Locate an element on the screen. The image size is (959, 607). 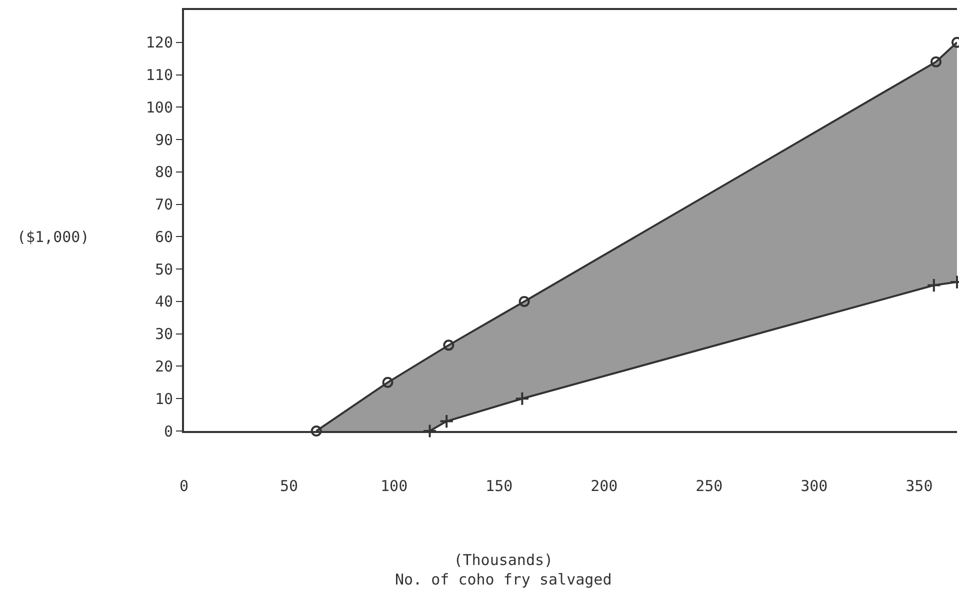
x-tick-label: 300 is located at coordinates (814, 486).